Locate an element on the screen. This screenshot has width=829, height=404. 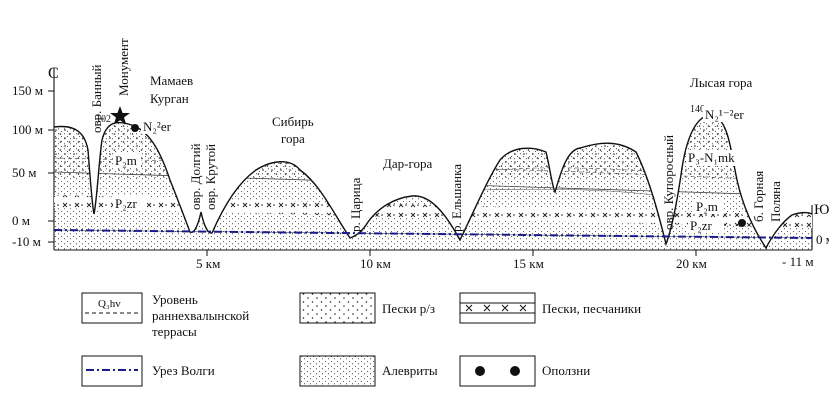
x-label-15km: 15 км is located at coordinates (528, 263).